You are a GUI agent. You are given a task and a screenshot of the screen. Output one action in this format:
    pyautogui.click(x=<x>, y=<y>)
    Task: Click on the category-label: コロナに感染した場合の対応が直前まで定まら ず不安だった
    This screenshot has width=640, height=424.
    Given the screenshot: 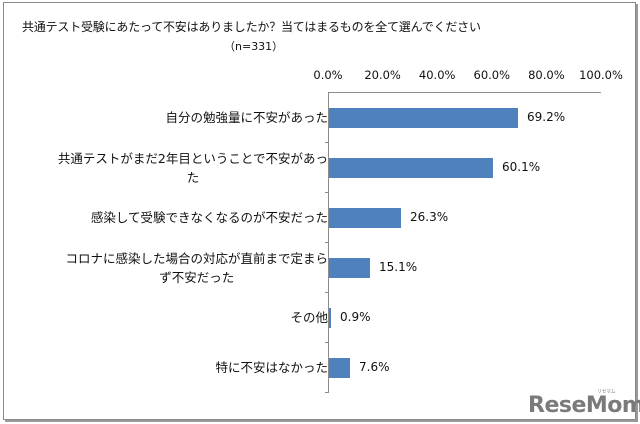 What is the action you would take?
    pyautogui.click(x=196, y=268)
    